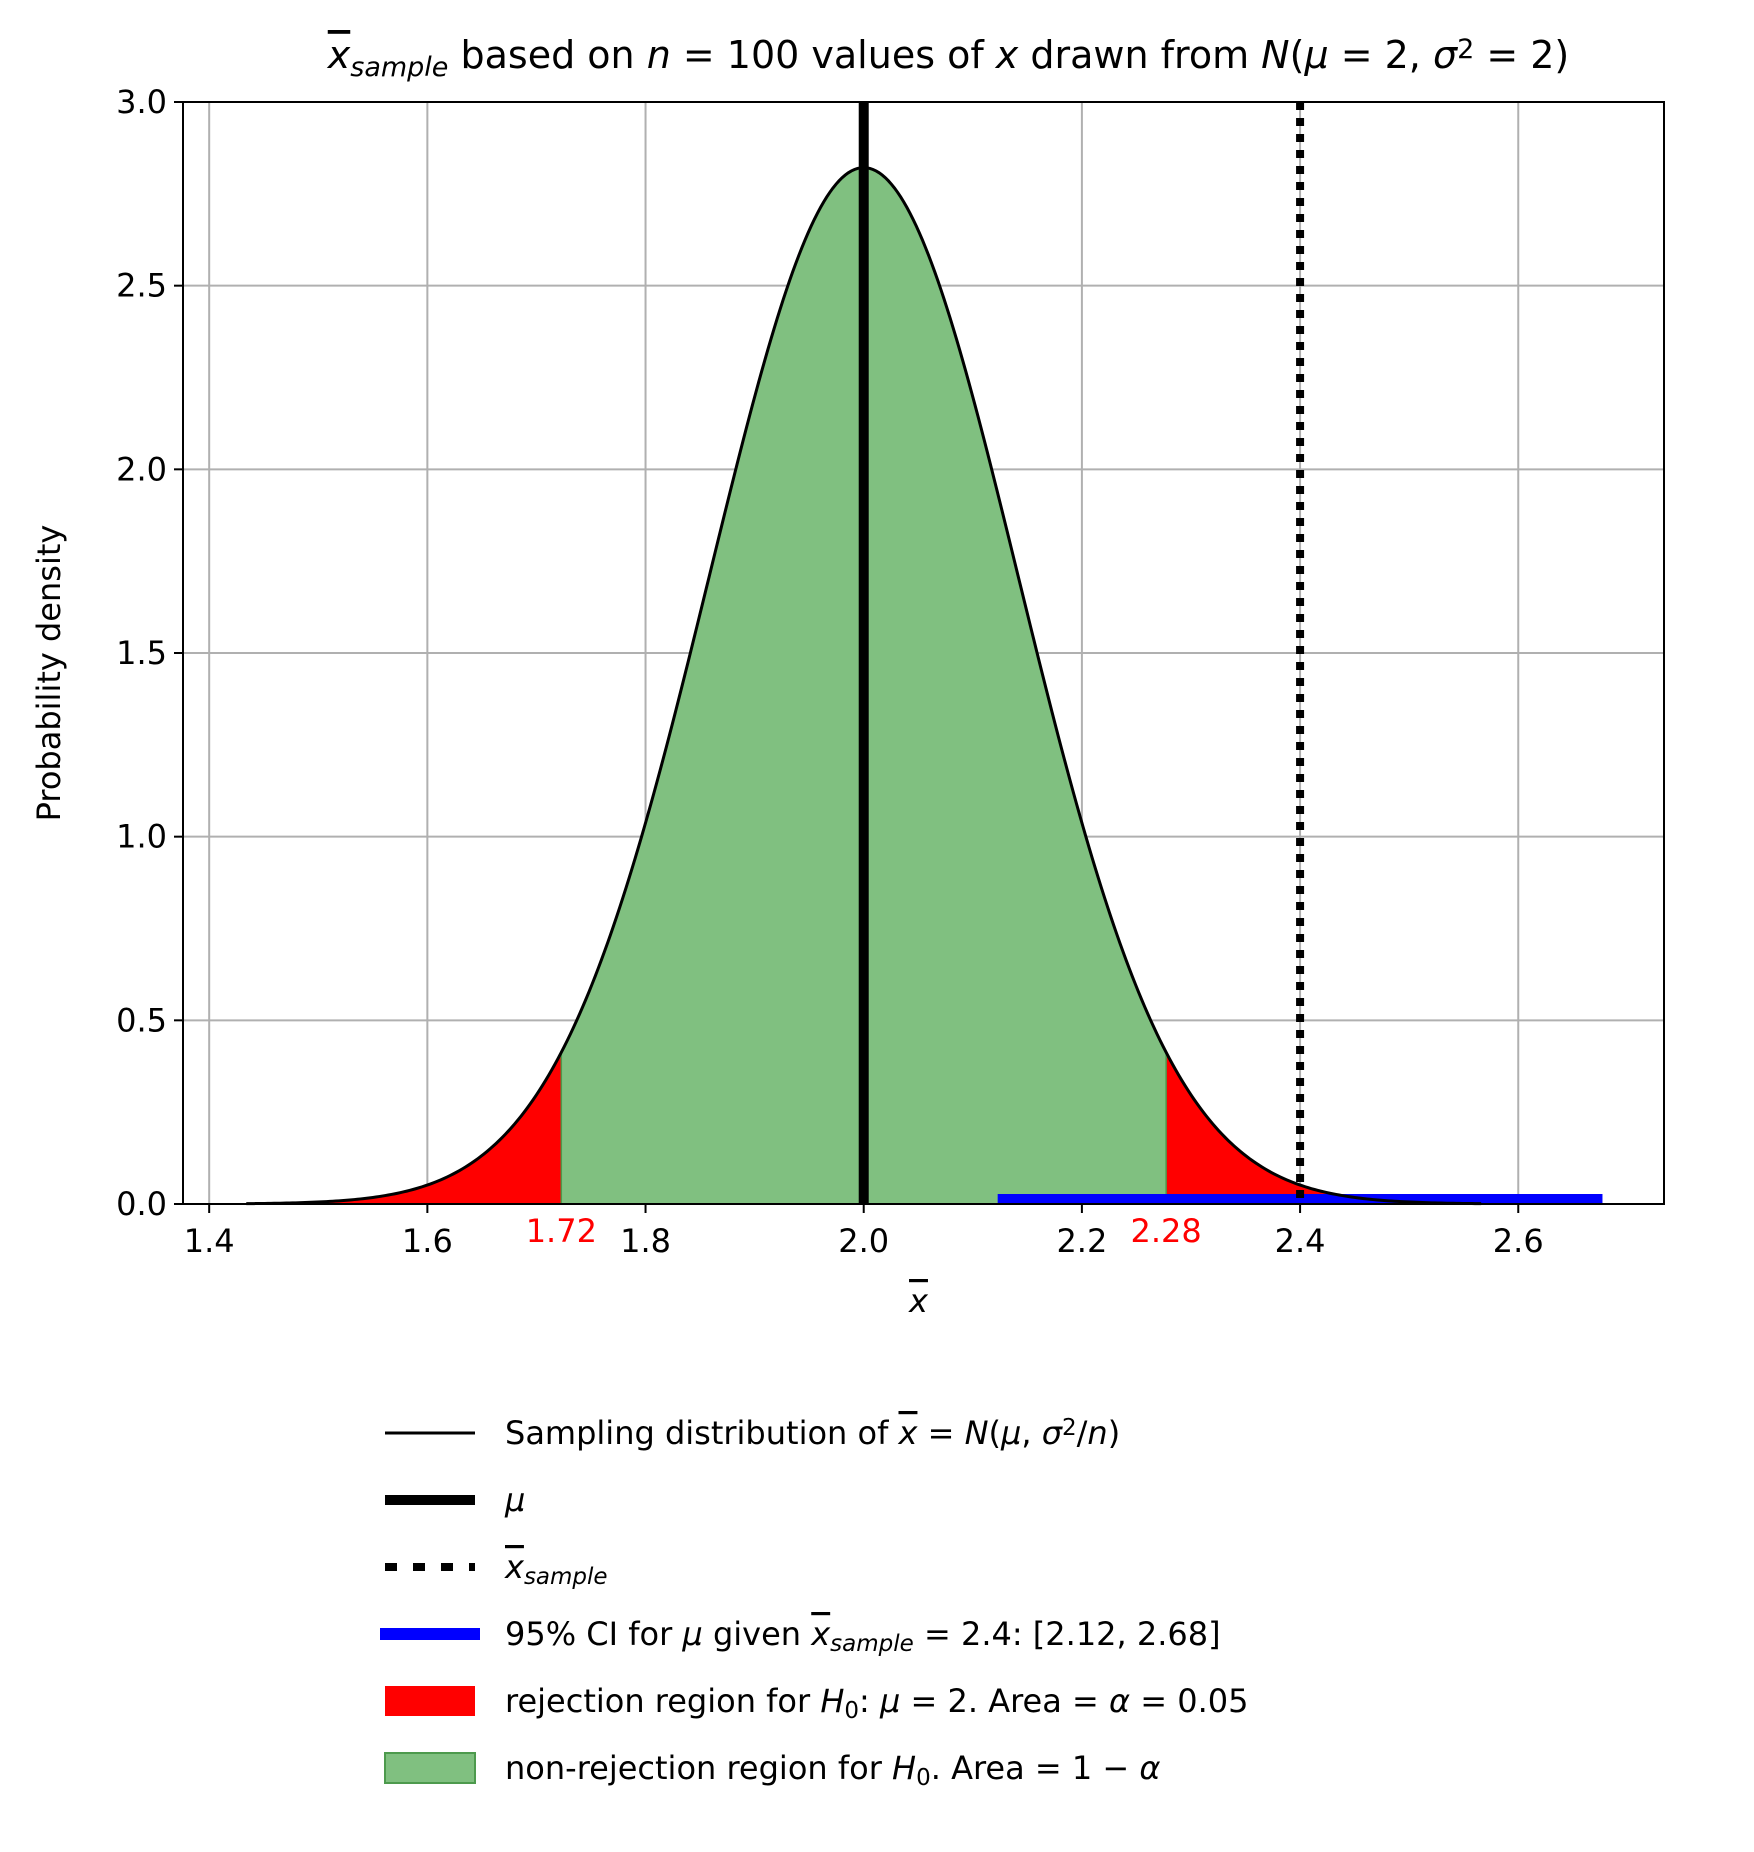 This screenshot has height=1852, width=1754. Describe the element at coordinates (1518, 1241) in the screenshot. I see `x-tick-label: 2.6` at that location.